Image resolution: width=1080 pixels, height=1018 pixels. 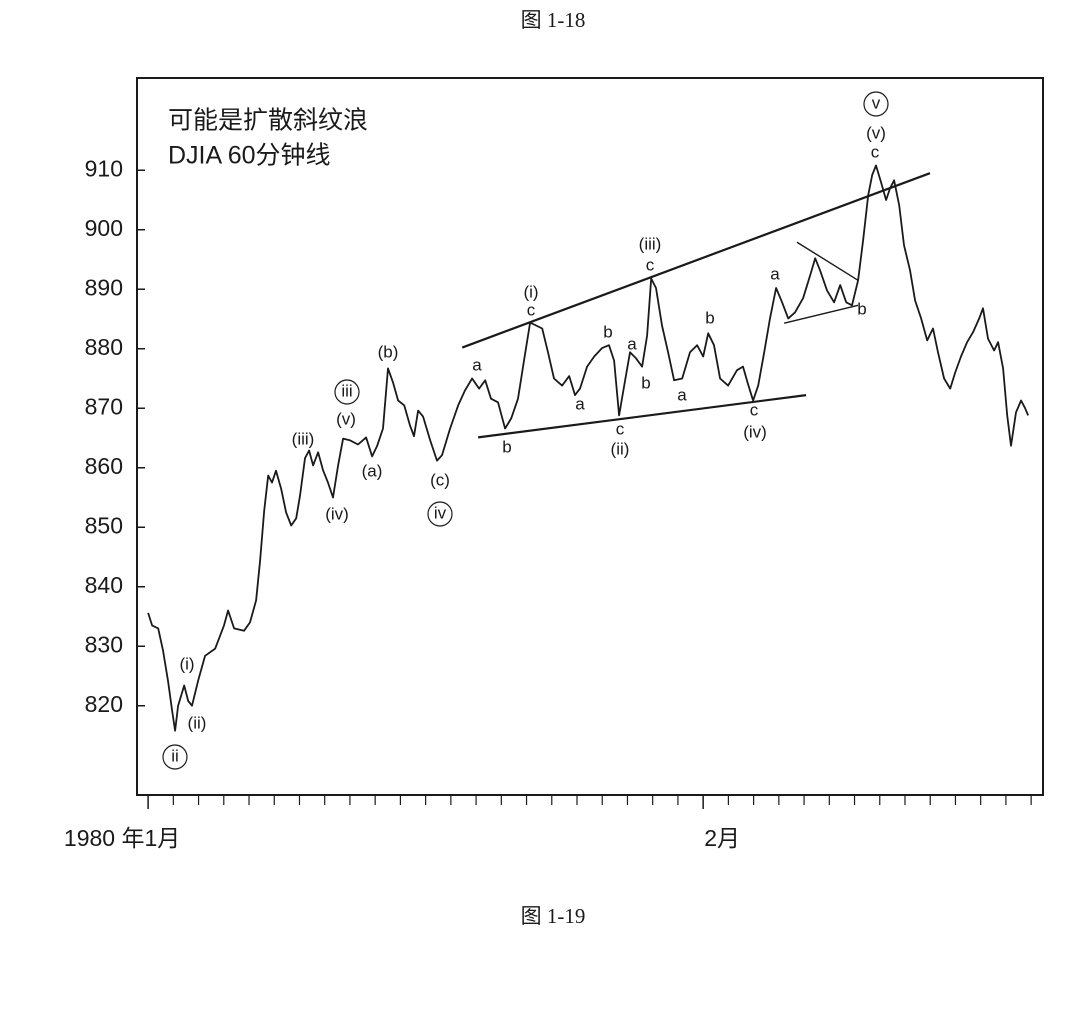 I want to click on chart-title: 可能是扩散斜纹浪, so click(x=268, y=121).